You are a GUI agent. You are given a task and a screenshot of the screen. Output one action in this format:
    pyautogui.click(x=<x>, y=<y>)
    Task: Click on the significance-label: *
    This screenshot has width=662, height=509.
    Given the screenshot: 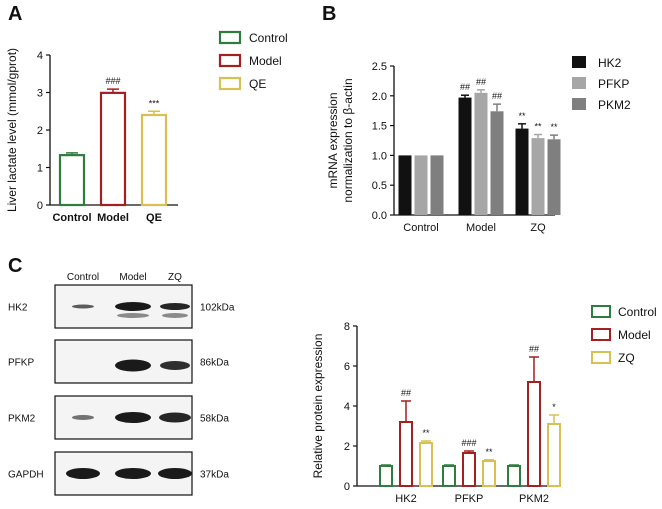 What is the action you would take?
    pyautogui.click(x=554, y=407)
    